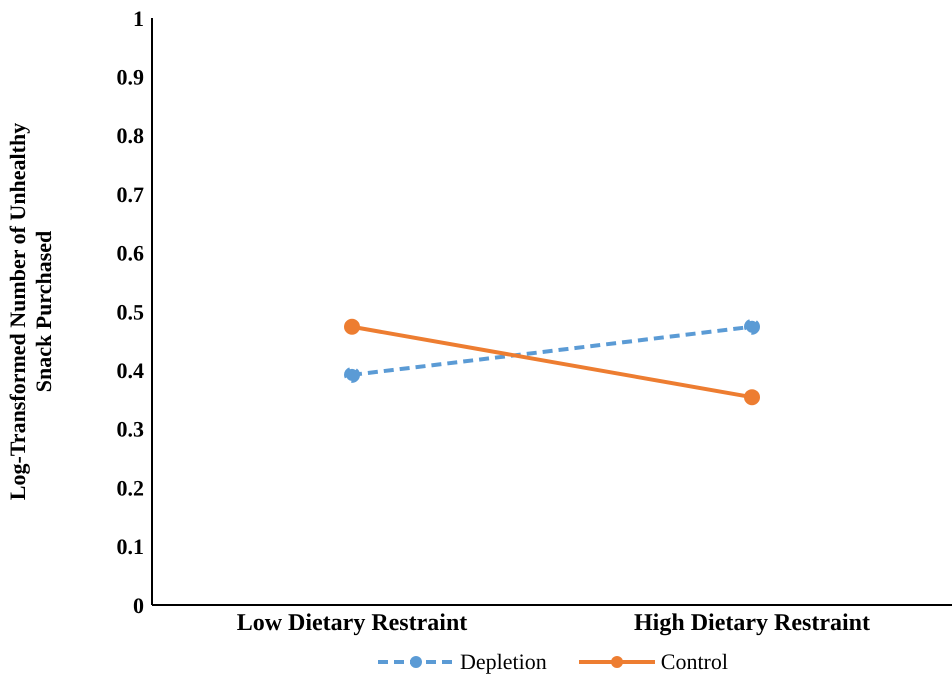  Describe the element at coordinates (138, 18) in the screenshot. I see `y-tick-label: 1` at that location.